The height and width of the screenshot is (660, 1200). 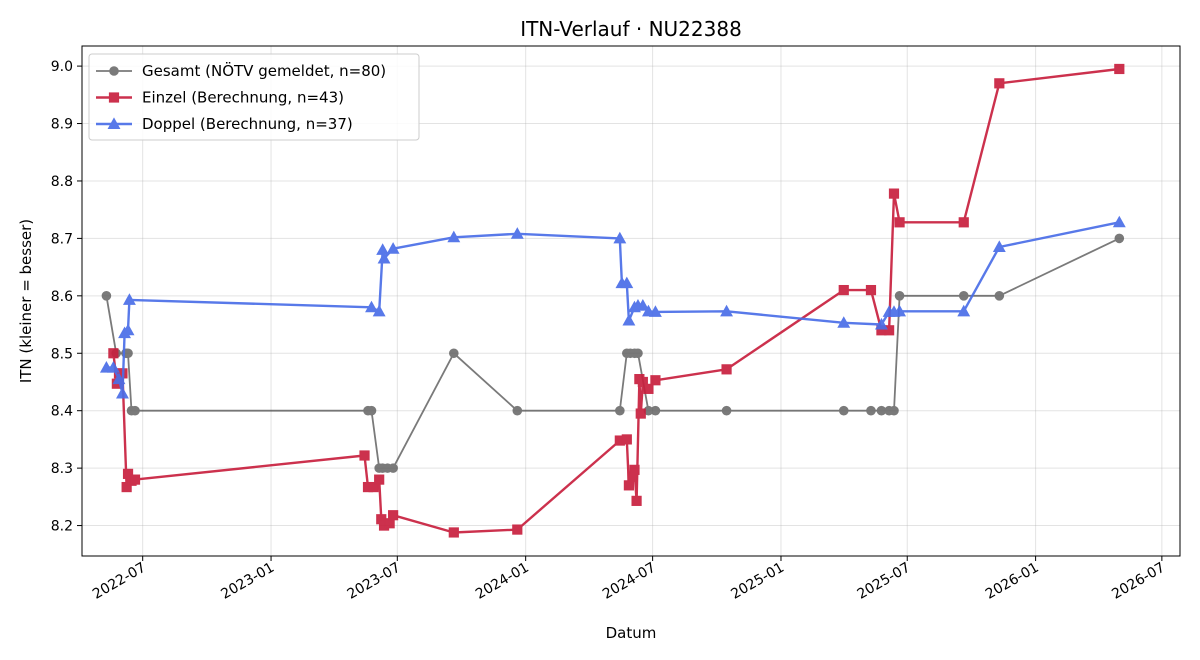 I want to click on y-axis: 8.2 8.3 8.4 8.5 8.6 8.7 8.8 8.9 9.0, so click(x=66, y=297).